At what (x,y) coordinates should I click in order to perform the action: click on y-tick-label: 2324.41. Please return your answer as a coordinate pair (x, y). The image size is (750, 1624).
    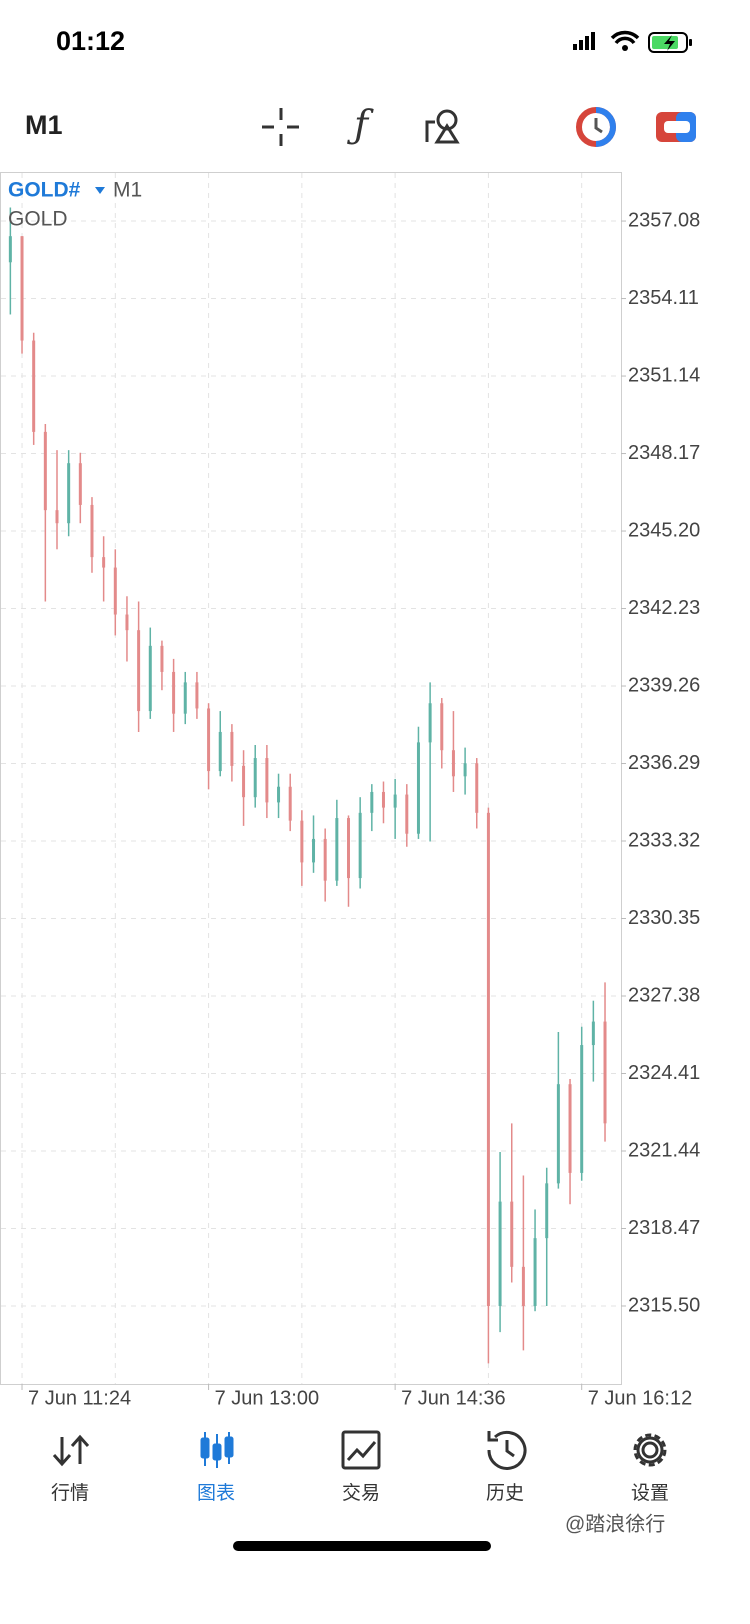
    Looking at the image, I should click on (664, 1073).